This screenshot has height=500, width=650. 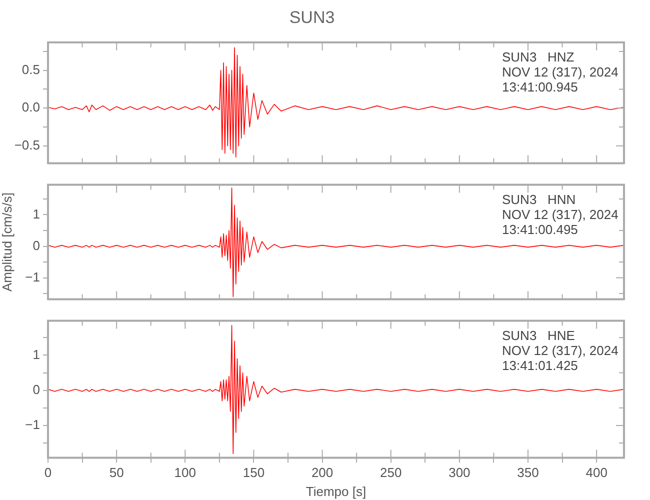 What do you see at coordinates (540, 86) in the screenshot?
I see `annotation: 13:41:00.945` at bounding box center [540, 86].